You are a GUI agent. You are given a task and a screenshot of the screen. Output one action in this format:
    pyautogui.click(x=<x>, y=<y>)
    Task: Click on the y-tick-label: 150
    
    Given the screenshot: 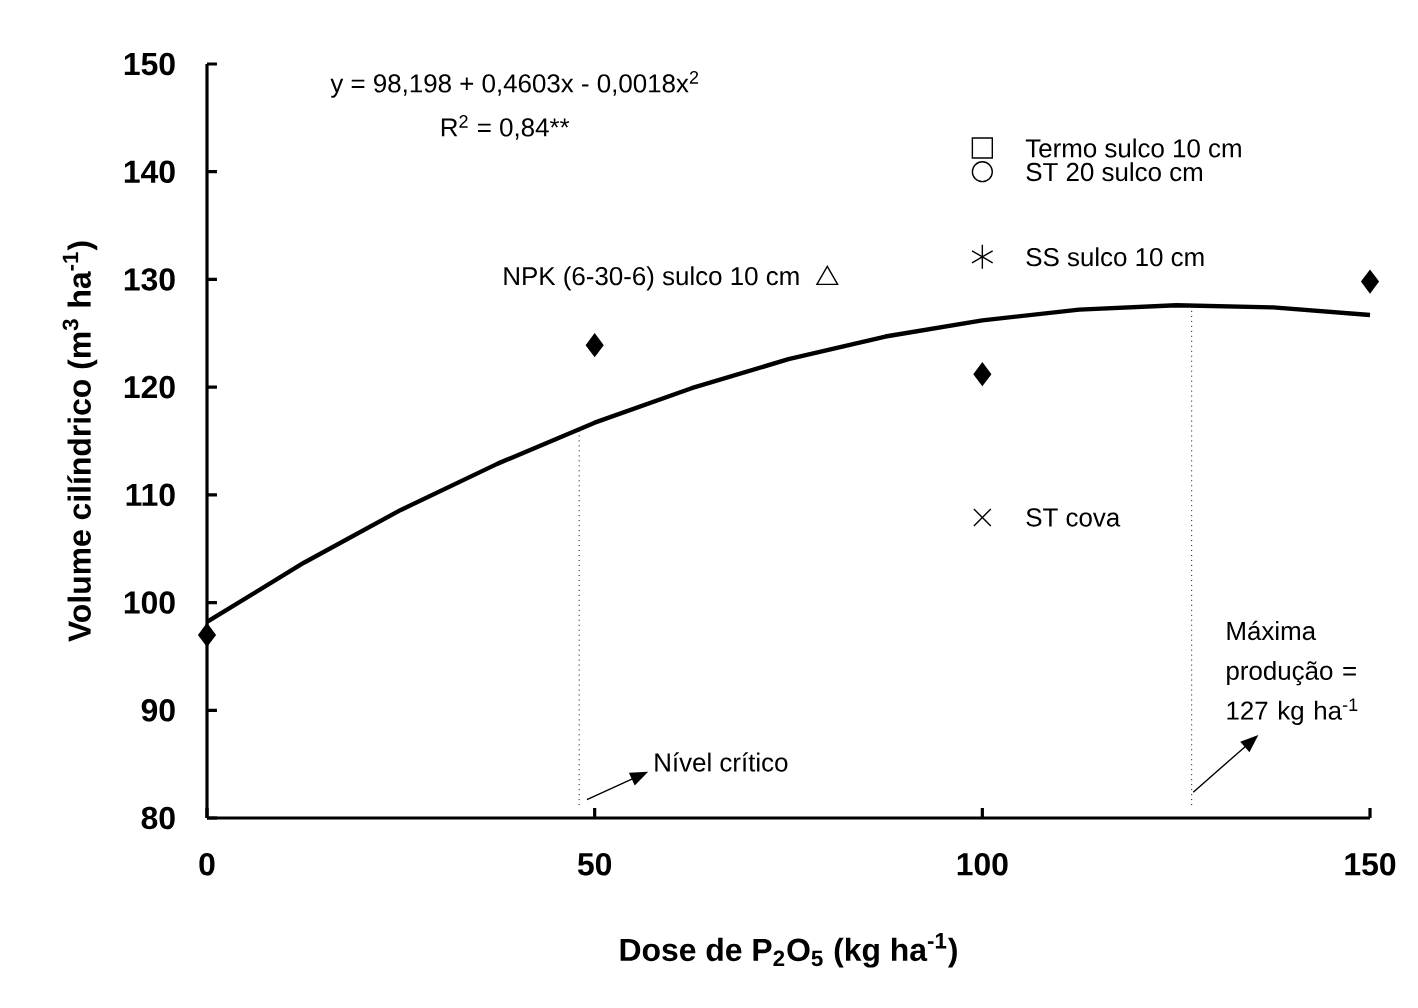 What is the action you would take?
    pyautogui.click(x=149, y=64)
    